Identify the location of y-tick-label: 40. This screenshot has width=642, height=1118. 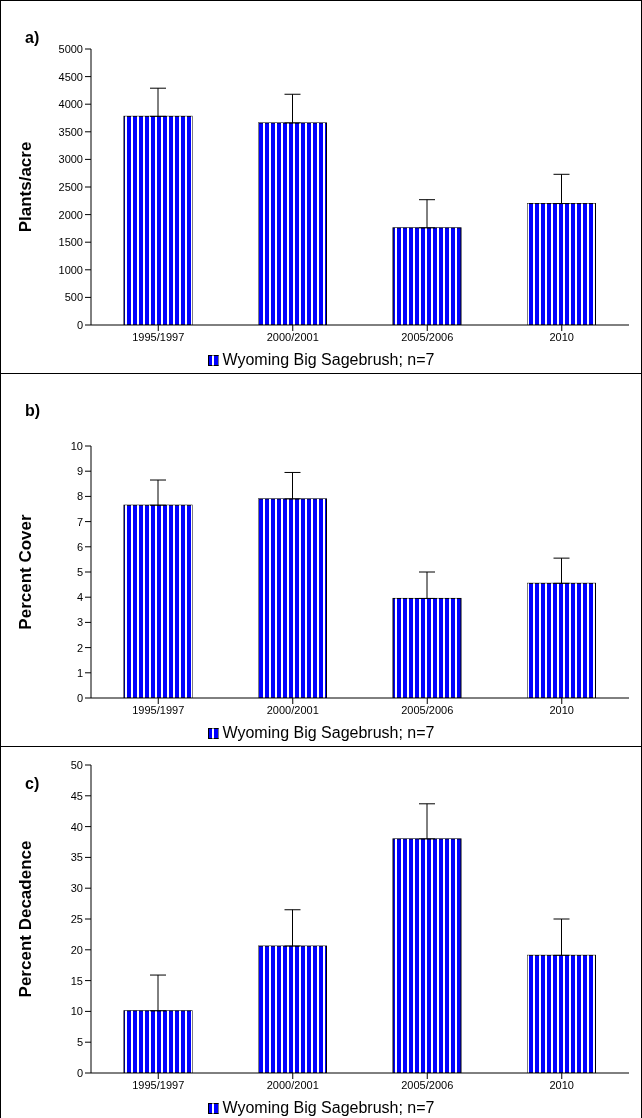
(76, 826).